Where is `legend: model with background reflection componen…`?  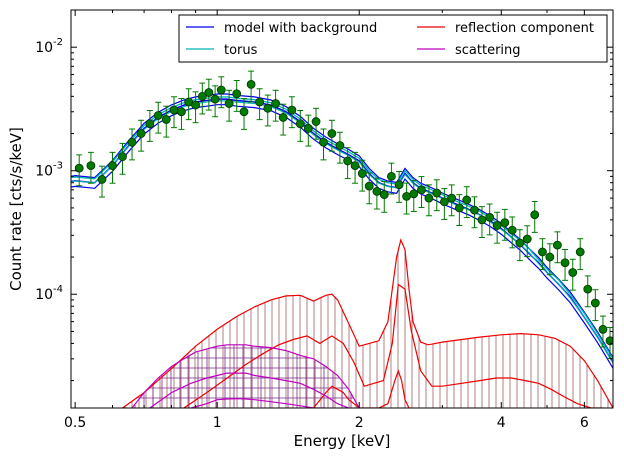 legend: model with background reflection componen… is located at coordinates (393, 38).